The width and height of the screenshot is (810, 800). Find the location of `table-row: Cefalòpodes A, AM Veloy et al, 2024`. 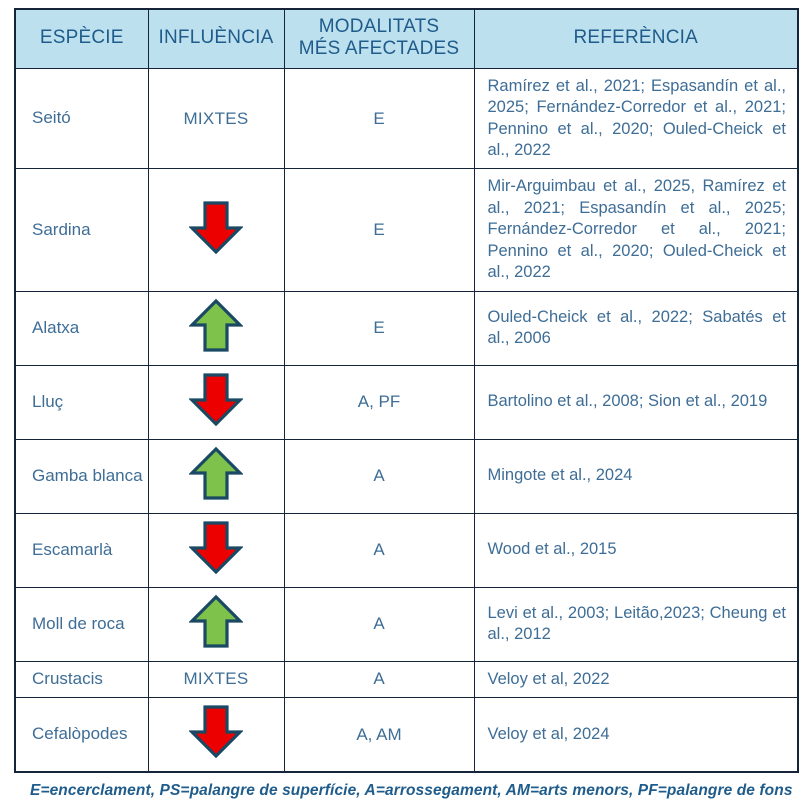

table-row: Cefalòpodes A, AM Veloy et al, 2024 is located at coordinates (406, 735).